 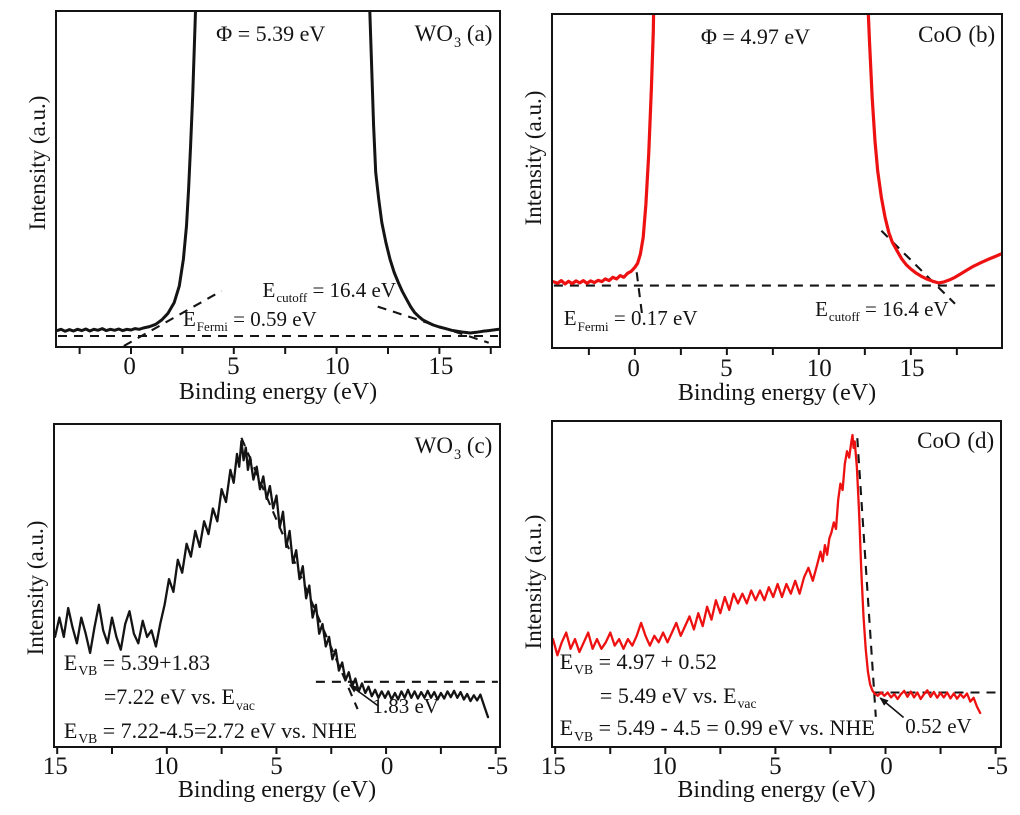 What do you see at coordinates (278, 367) in the screenshot?
I see `x-tick-labels-a: 0 5 10 15` at bounding box center [278, 367].